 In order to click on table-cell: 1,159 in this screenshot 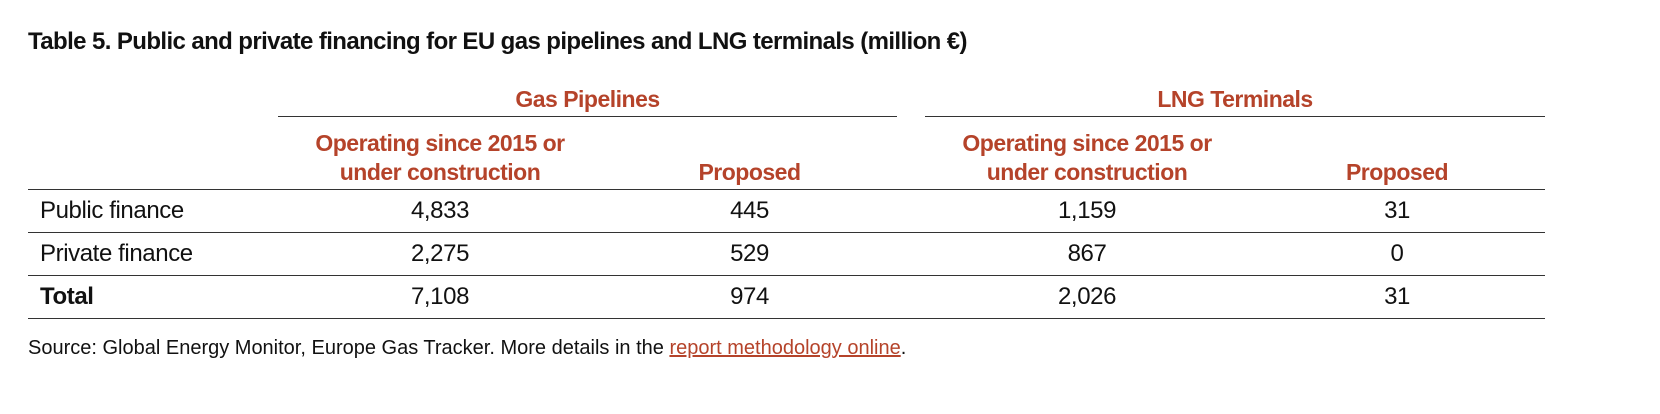, I will do `click(1087, 211)`.